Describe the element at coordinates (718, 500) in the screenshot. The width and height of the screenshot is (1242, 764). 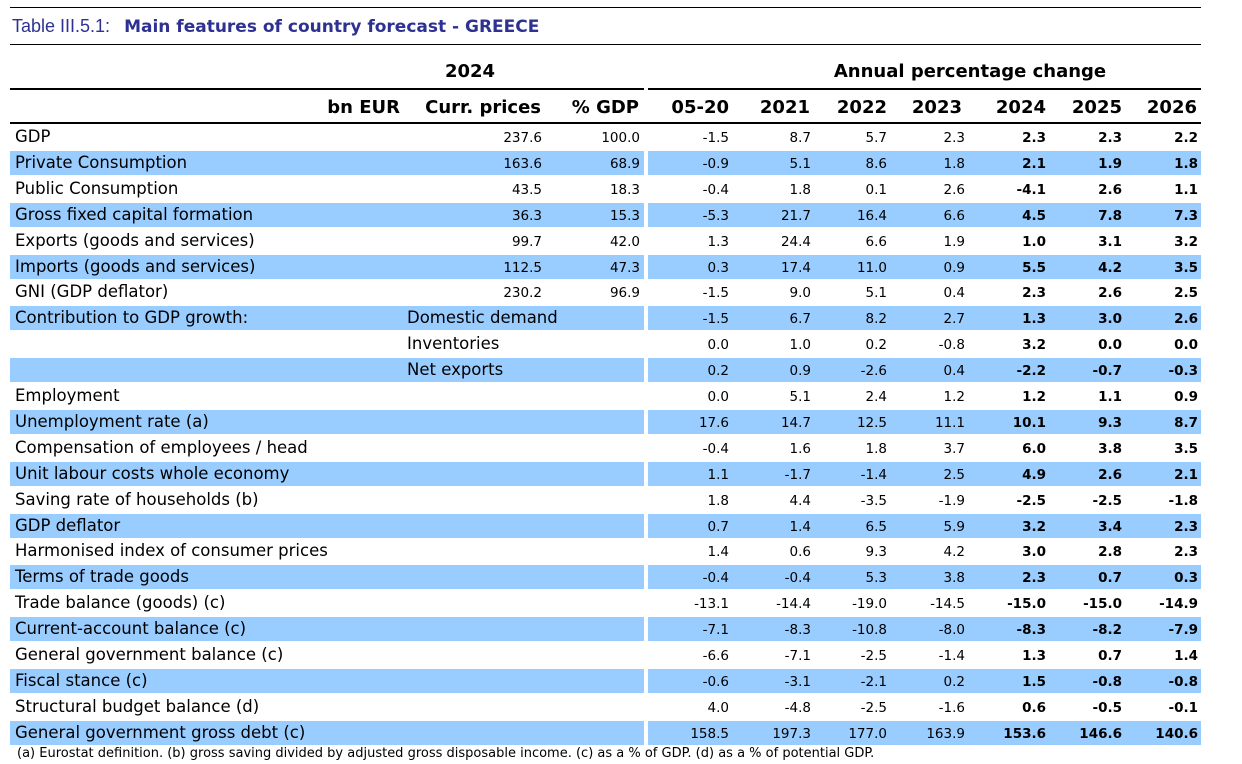
I see `cell-value: 1.8` at that location.